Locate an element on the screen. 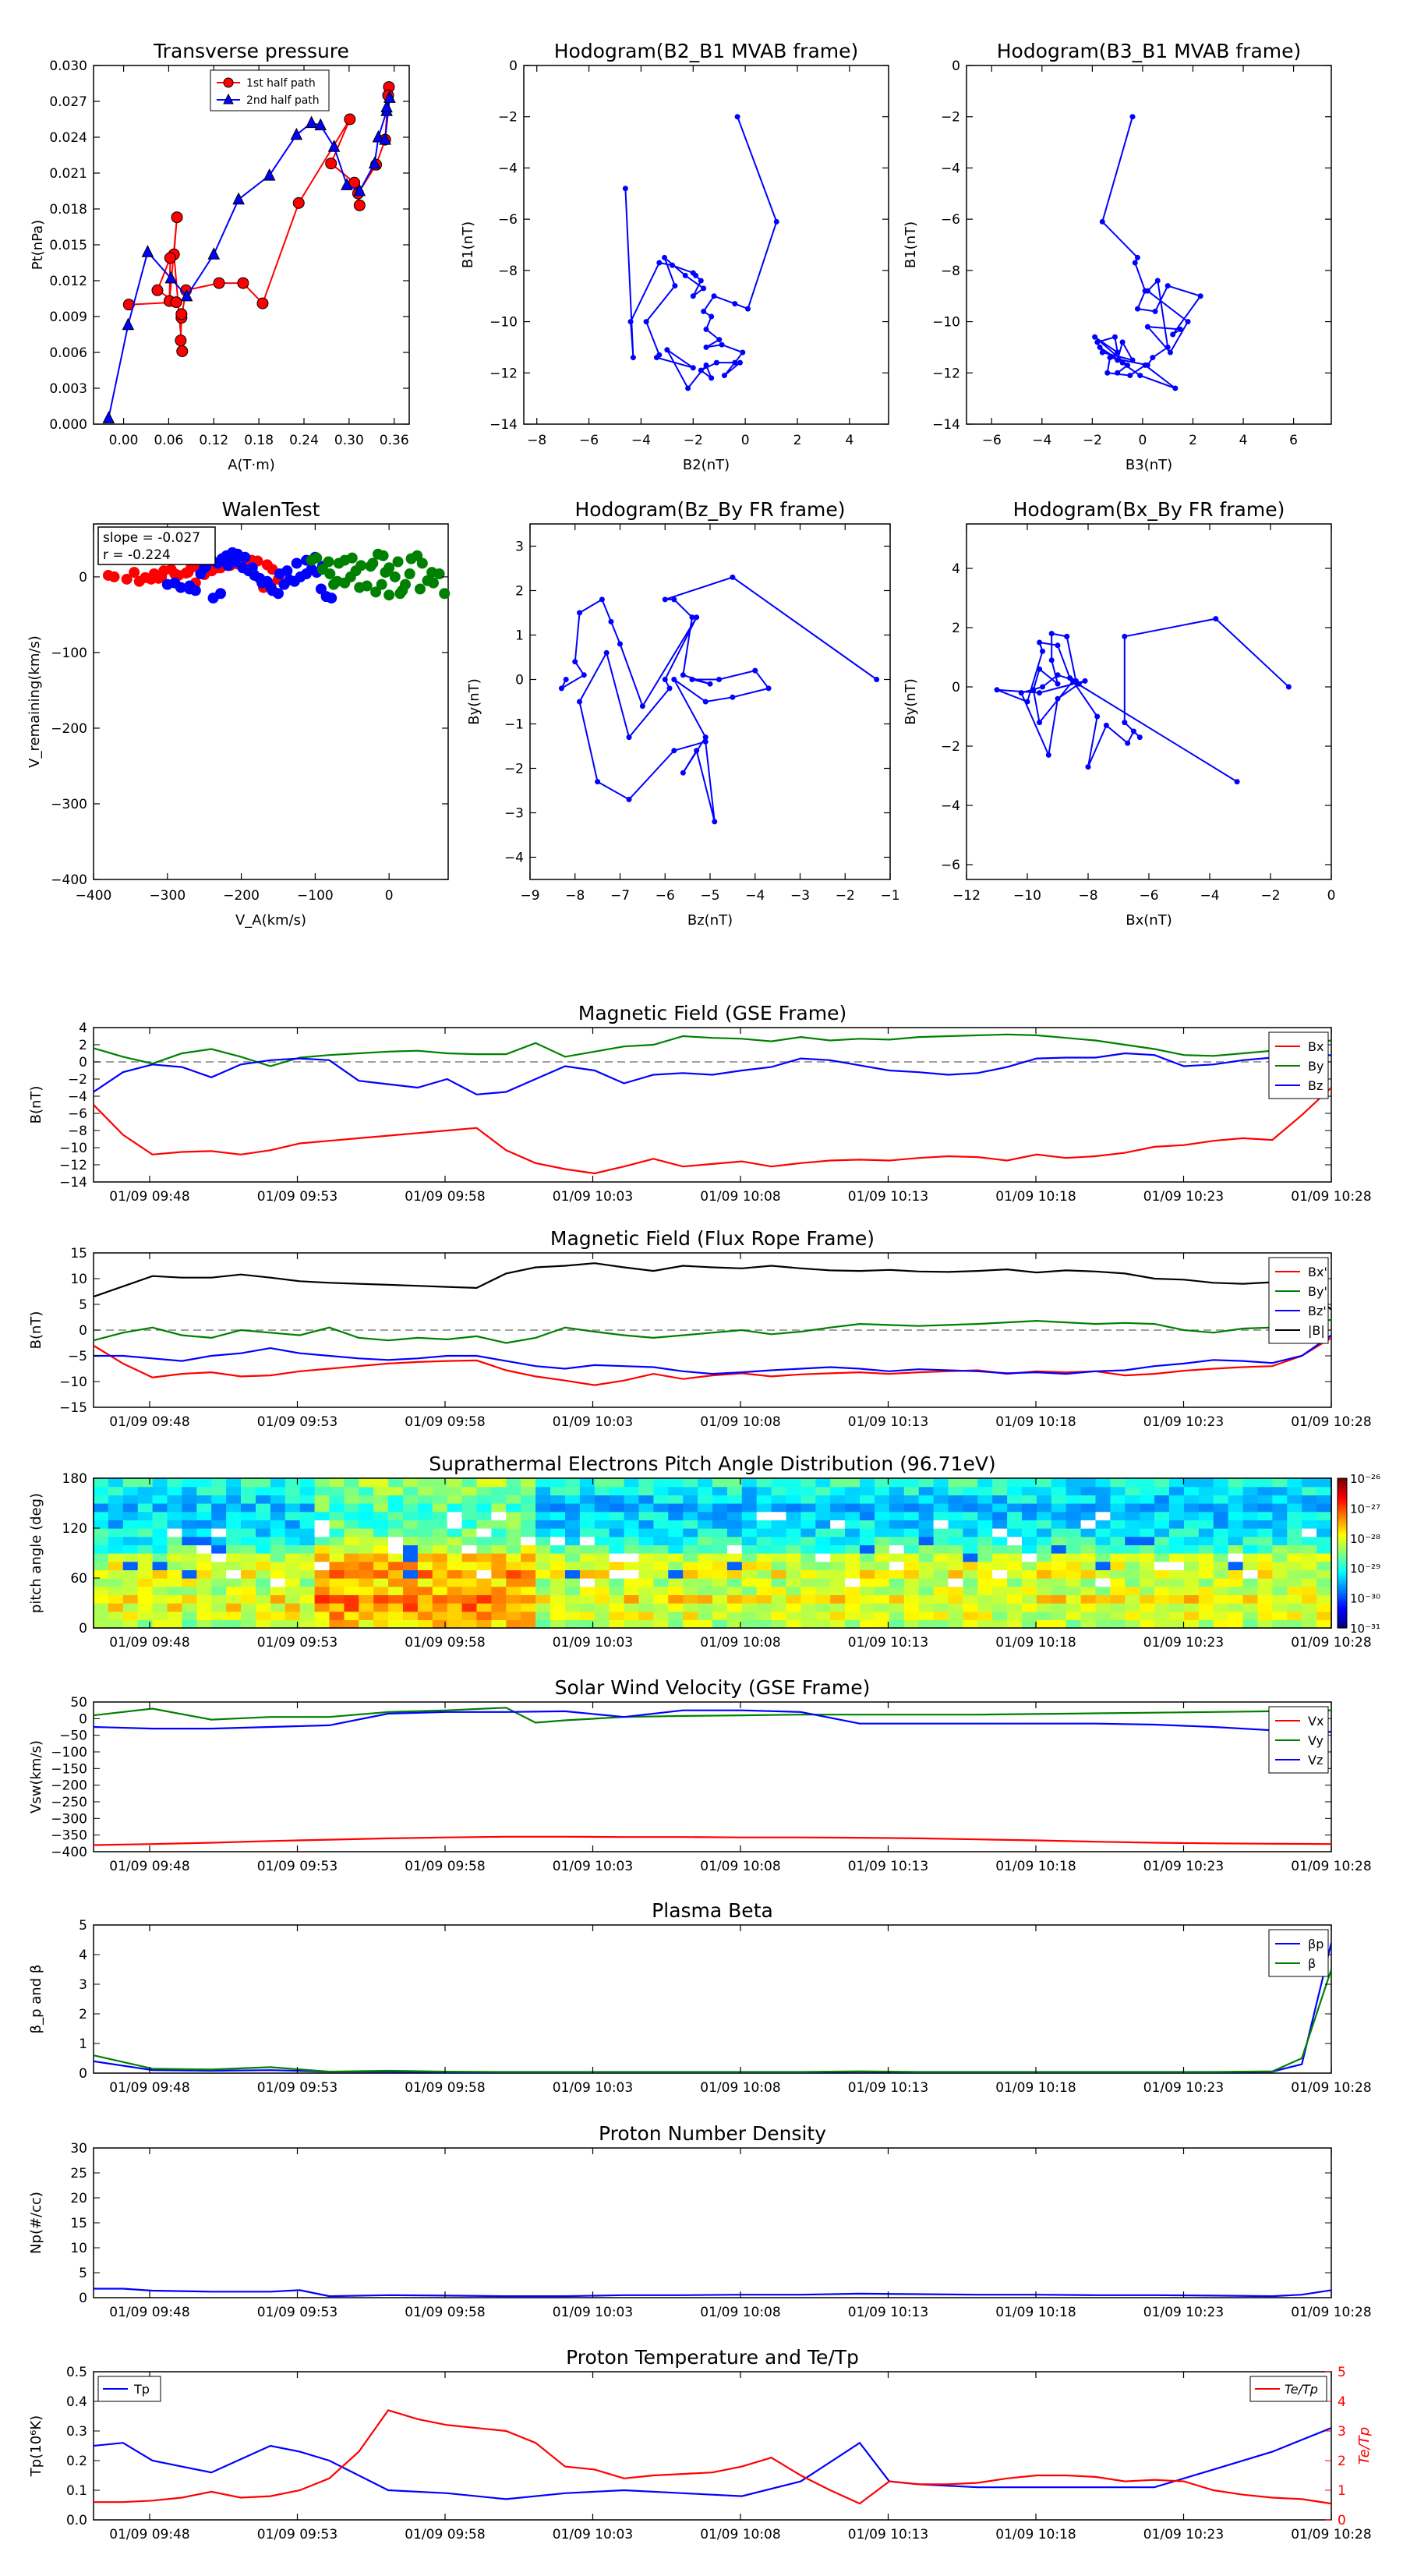 This screenshot has width=1403, height=2576. time-tick-label: 01/09 10:23 is located at coordinates (1183, 1643).